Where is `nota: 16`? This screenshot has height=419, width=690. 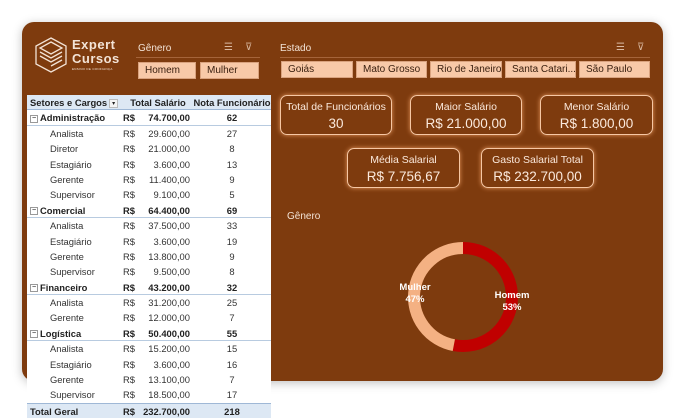
nota: 16 is located at coordinates (232, 364).